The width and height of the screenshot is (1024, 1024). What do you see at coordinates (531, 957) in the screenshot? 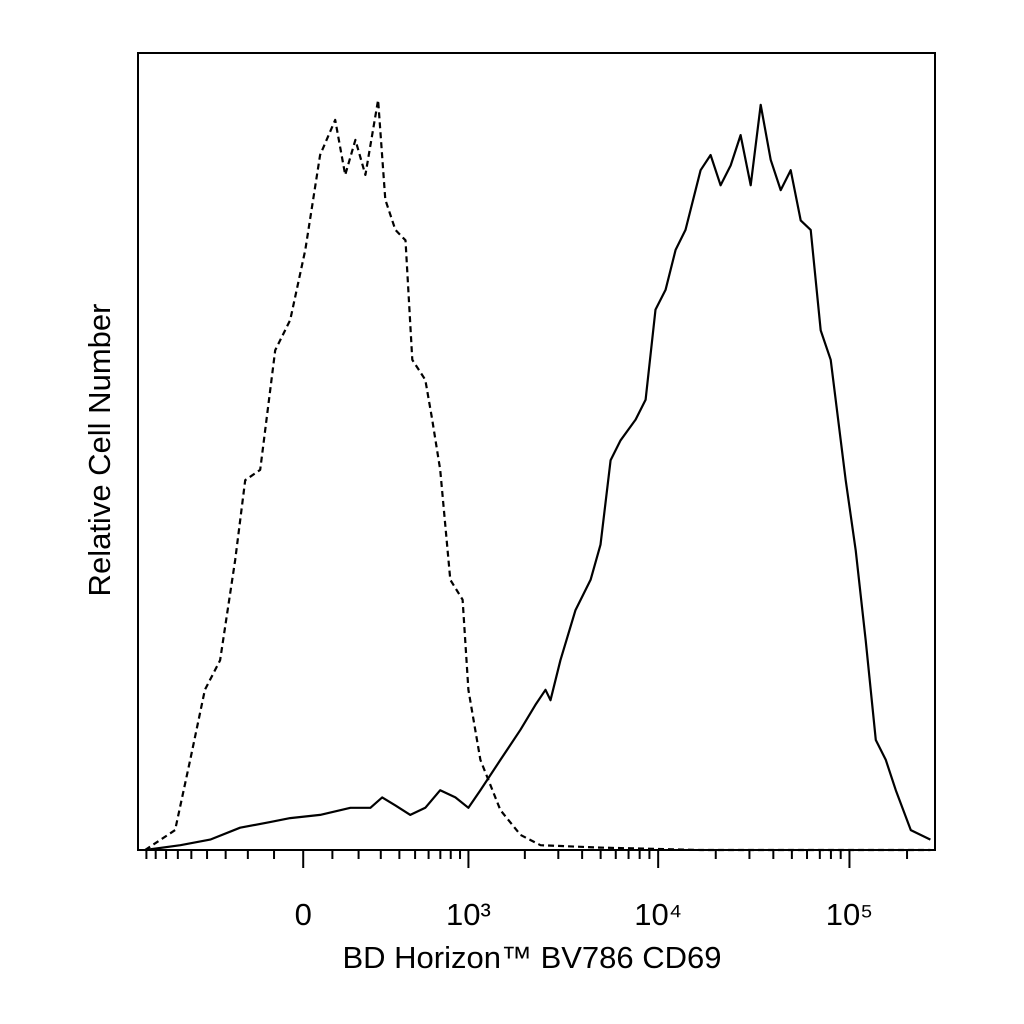
I see `x-axis-label: BD Horizon™ BV786 CD69` at bounding box center [531, 957].